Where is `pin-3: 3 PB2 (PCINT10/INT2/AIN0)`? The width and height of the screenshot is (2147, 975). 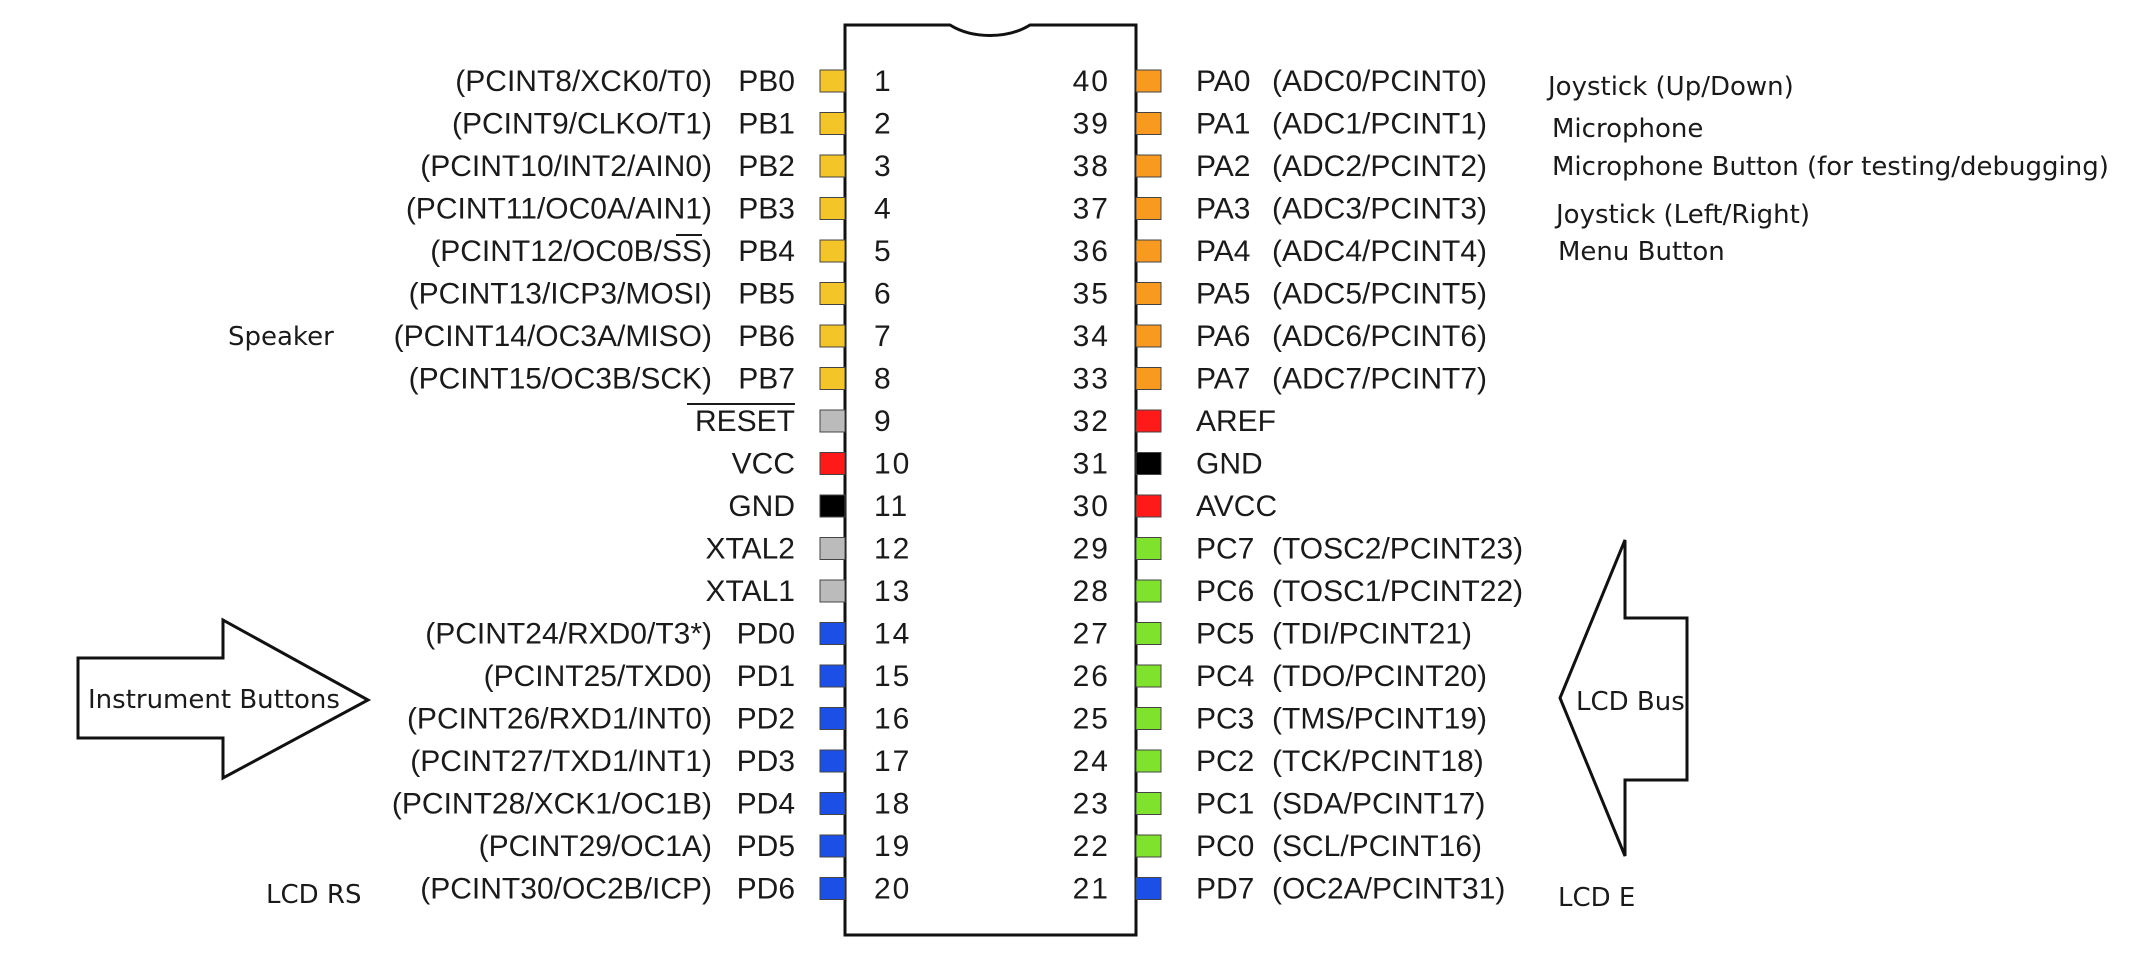 pin-3: 3 PB2 (PCINT10/INT2/AIN0) is located at coordinates (656, 166).